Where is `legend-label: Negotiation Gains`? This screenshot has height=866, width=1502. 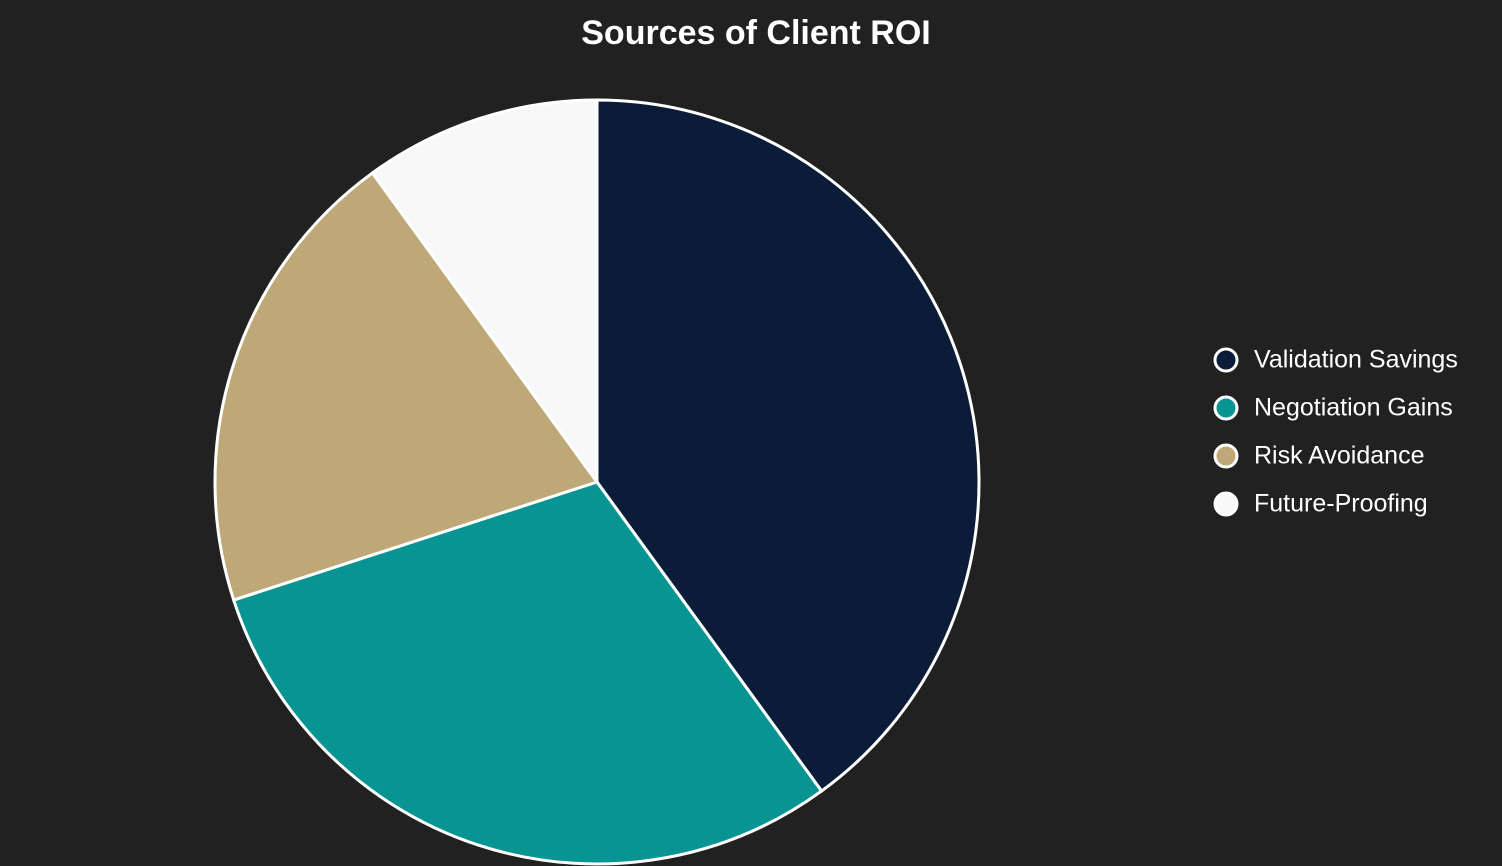 legend-label: Negotiation Gains is located at coordinates (1353, 408).